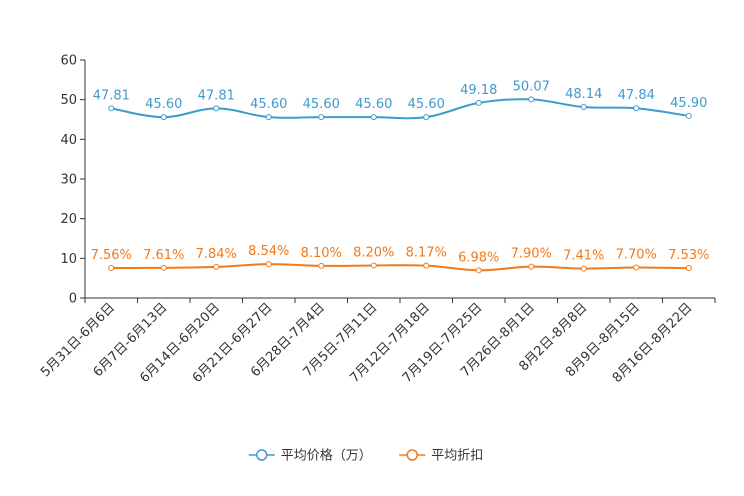  I want to click on data-label: 7.70%, so click(636, 254).